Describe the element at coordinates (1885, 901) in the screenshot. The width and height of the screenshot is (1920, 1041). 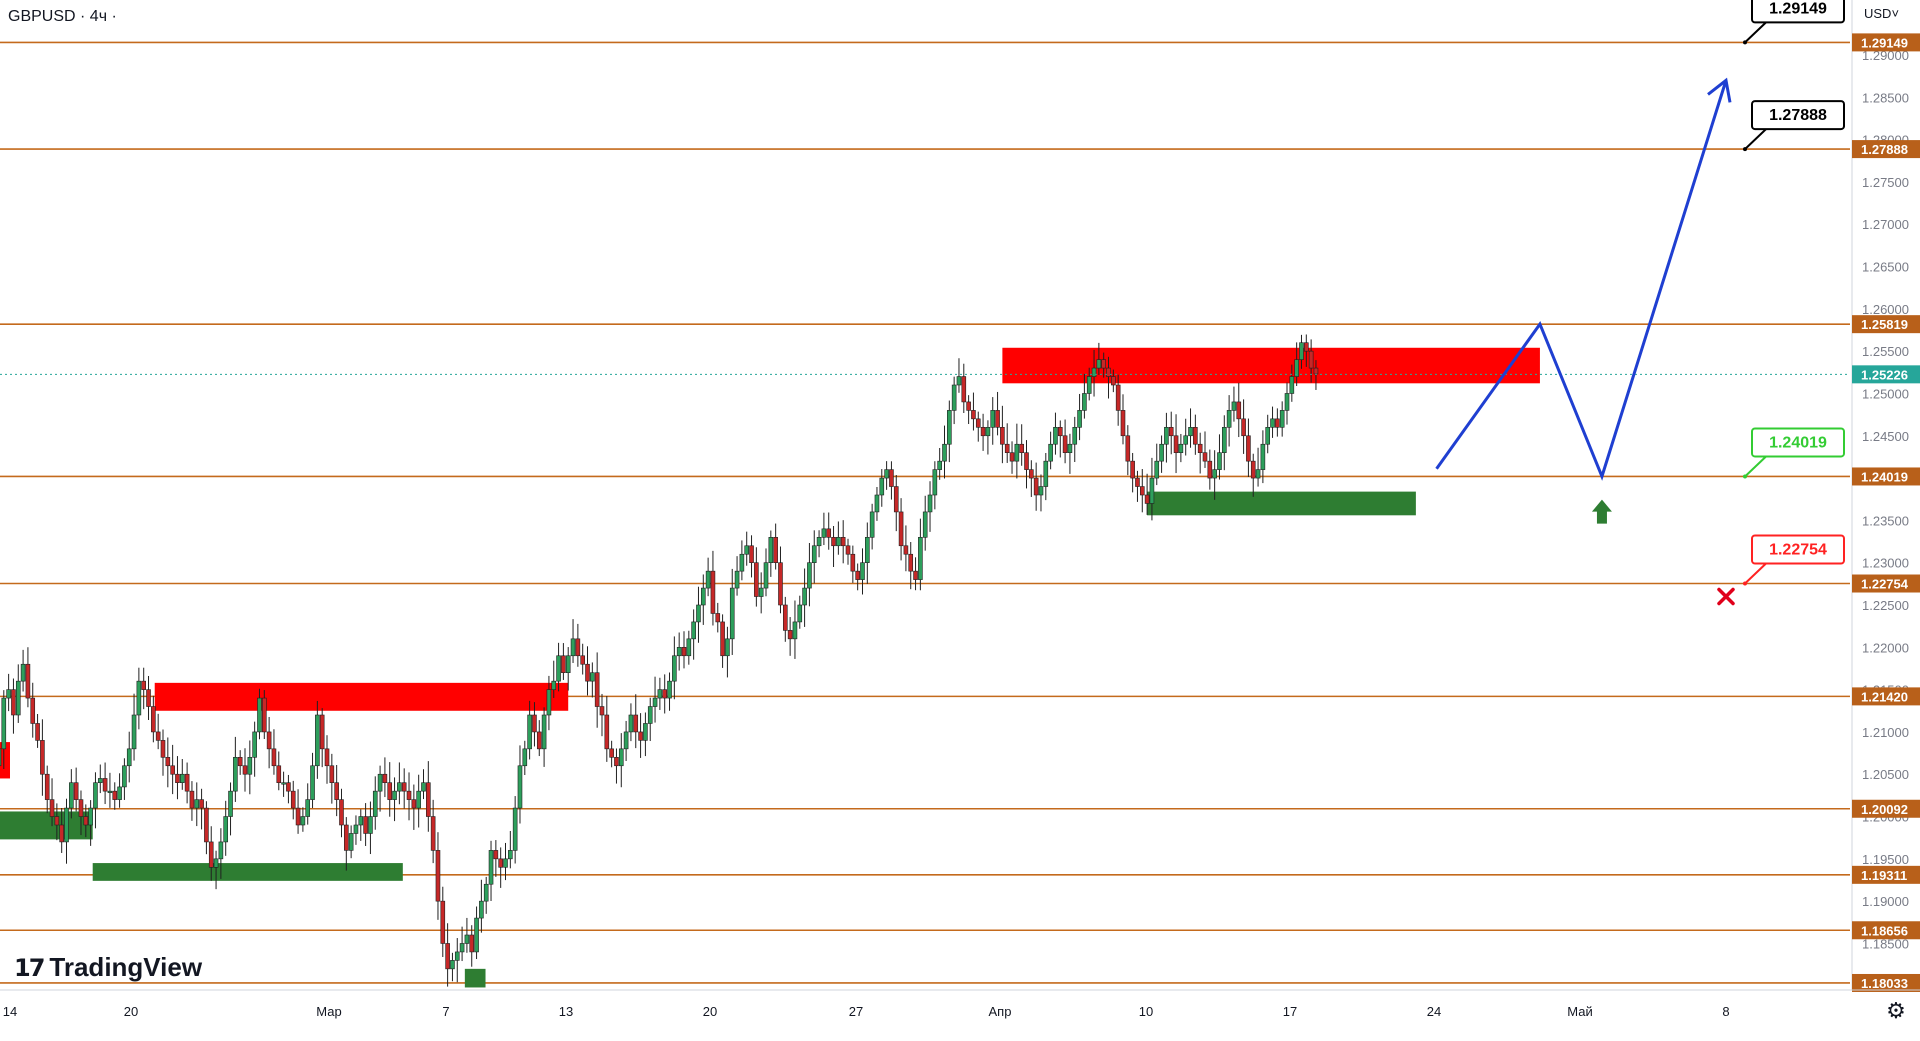
I see `price-tick-label: 1.19000` at that location.